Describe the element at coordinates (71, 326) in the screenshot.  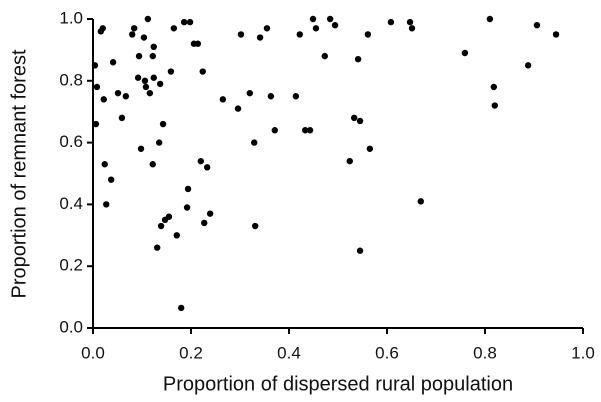
I see `y-tick-label: 0.0` at that location.